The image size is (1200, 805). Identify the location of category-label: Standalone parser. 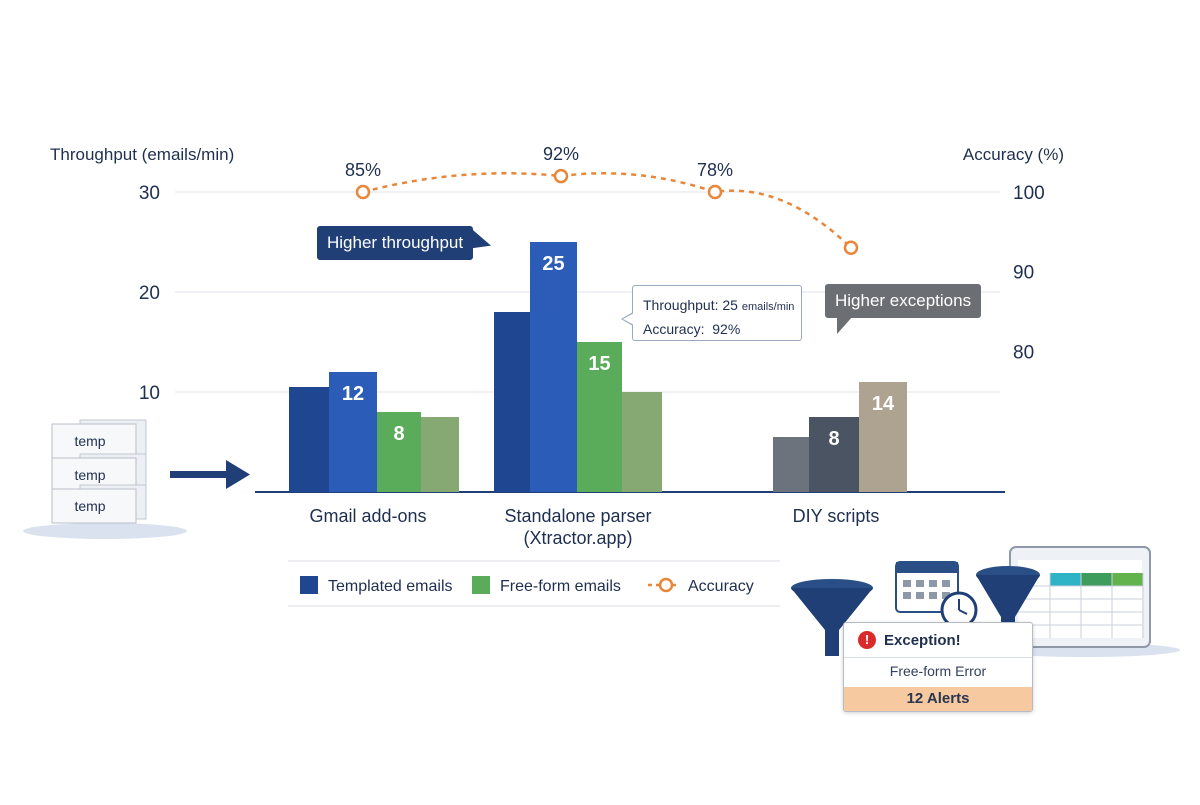
(577, 516).